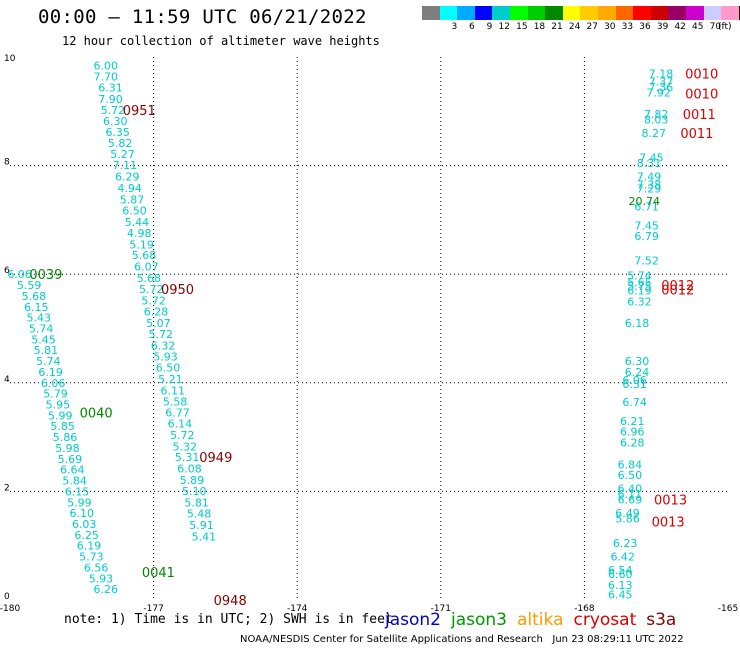  What do you see at coordinates (649, 185) in the screenshot?
I see `wave-height-point: 7.38` at bounding box center [649, 185].